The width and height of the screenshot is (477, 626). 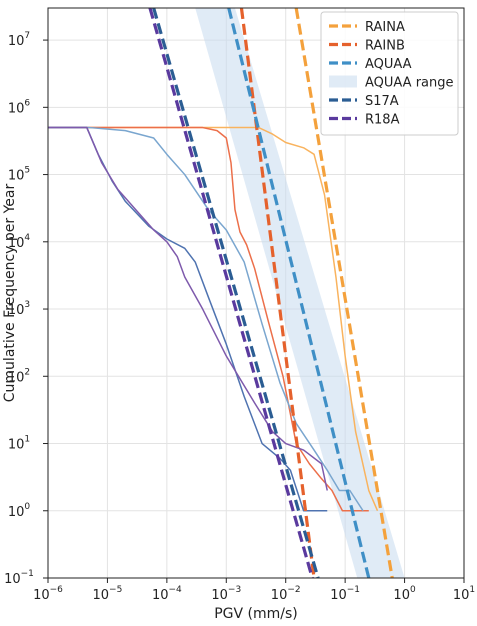 I want to click on x-tick-label: 10⁻³, so click(x=226, y=594).